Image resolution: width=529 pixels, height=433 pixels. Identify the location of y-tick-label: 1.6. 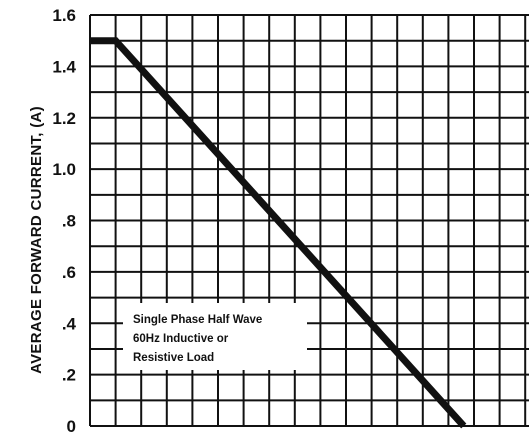
(64, 15).